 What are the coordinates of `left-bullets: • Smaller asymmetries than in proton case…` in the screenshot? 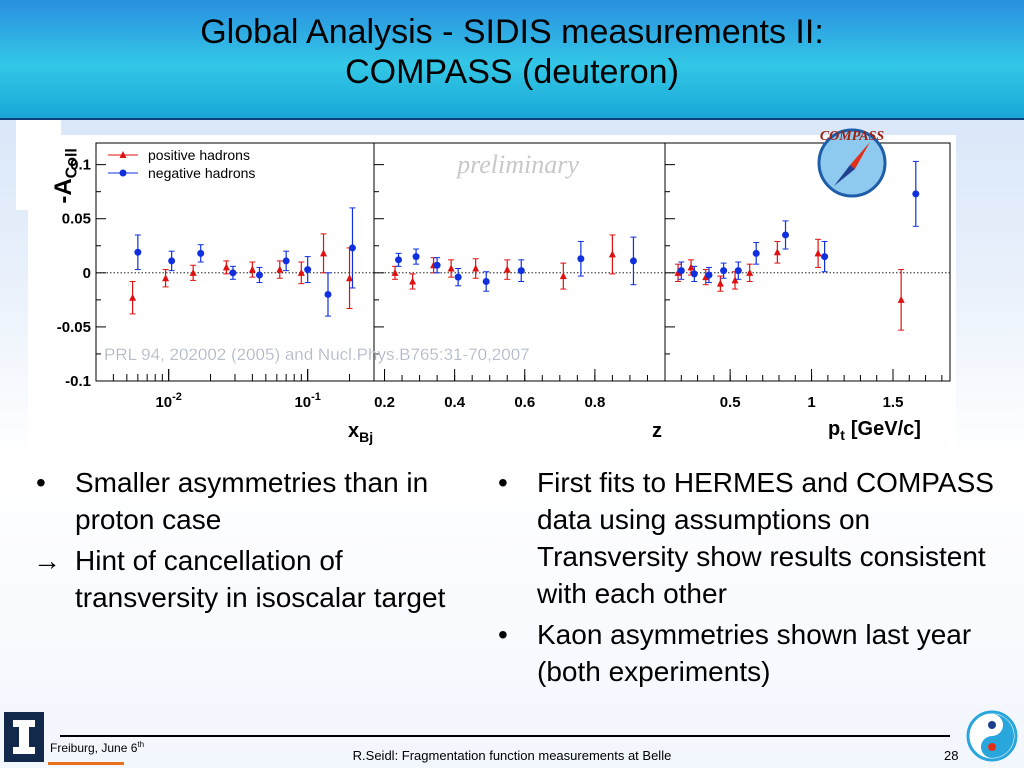 It's located at (255, 540).